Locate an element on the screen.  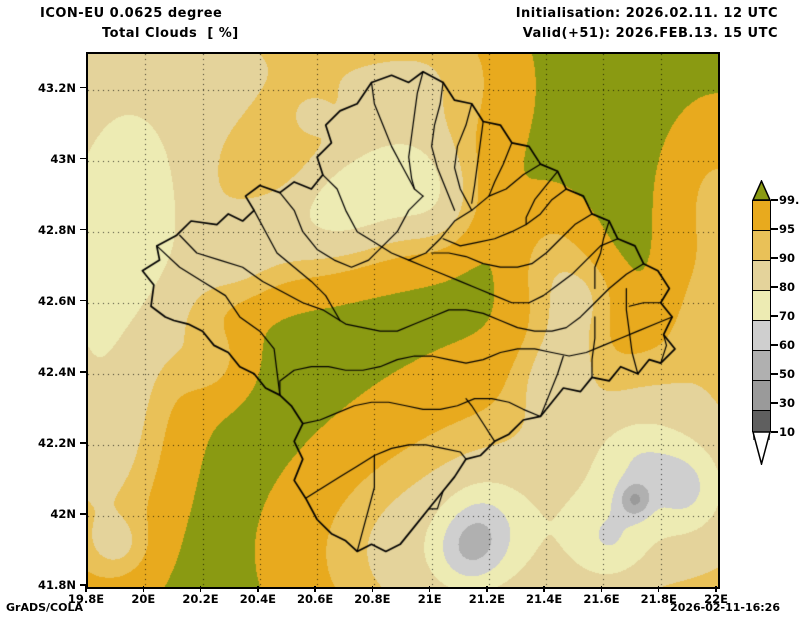
x-axis-label: 20.2E is located at coordinates (200, 599).